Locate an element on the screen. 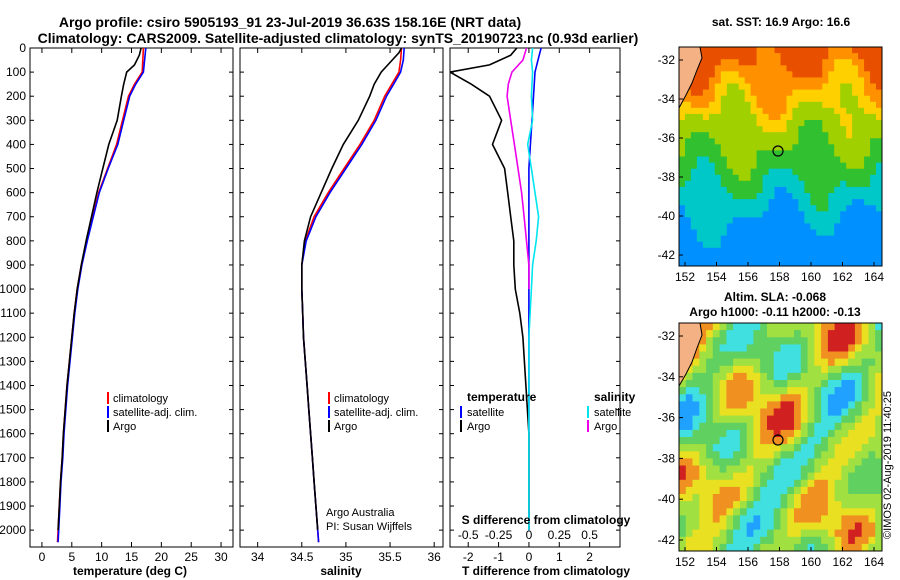 The width and height of the screenshot is (900, 580). legend-s-argo: Argo is located at coordinates (605, 427).